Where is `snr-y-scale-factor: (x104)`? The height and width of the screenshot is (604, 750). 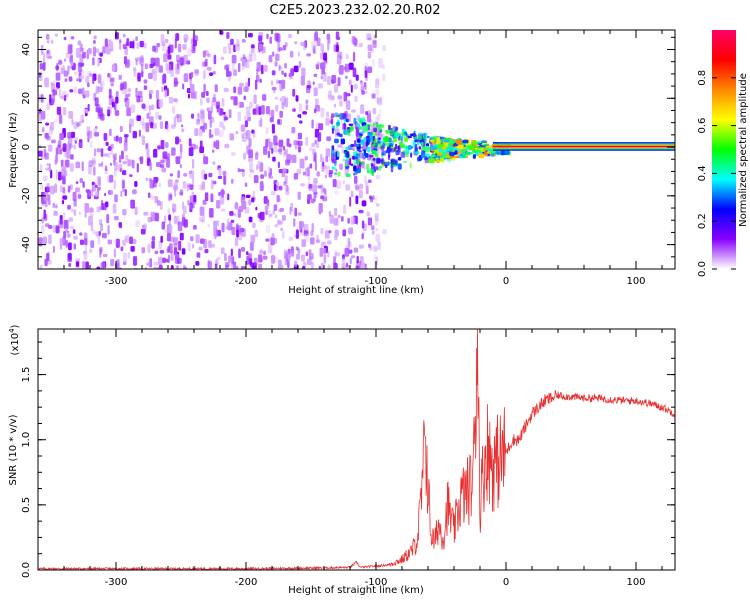 snr-y-scale-factor: (x104) is located at coordinates (14, 339).